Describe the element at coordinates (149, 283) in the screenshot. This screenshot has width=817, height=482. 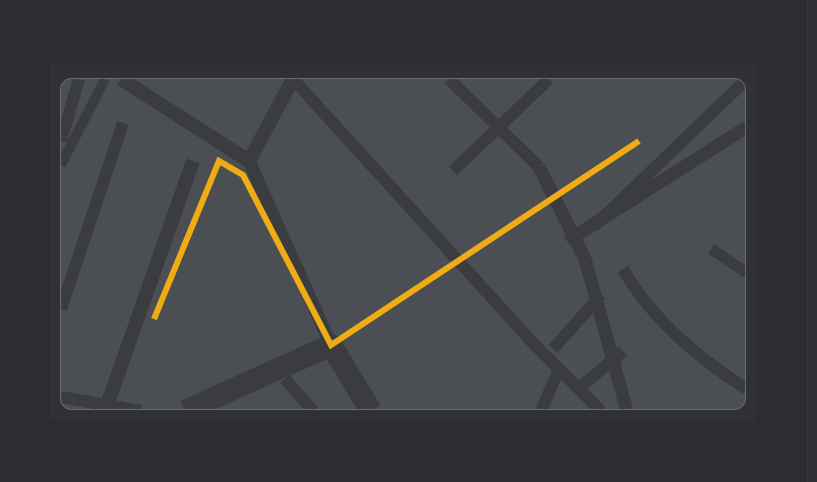
I see `road-southwest` at that location.